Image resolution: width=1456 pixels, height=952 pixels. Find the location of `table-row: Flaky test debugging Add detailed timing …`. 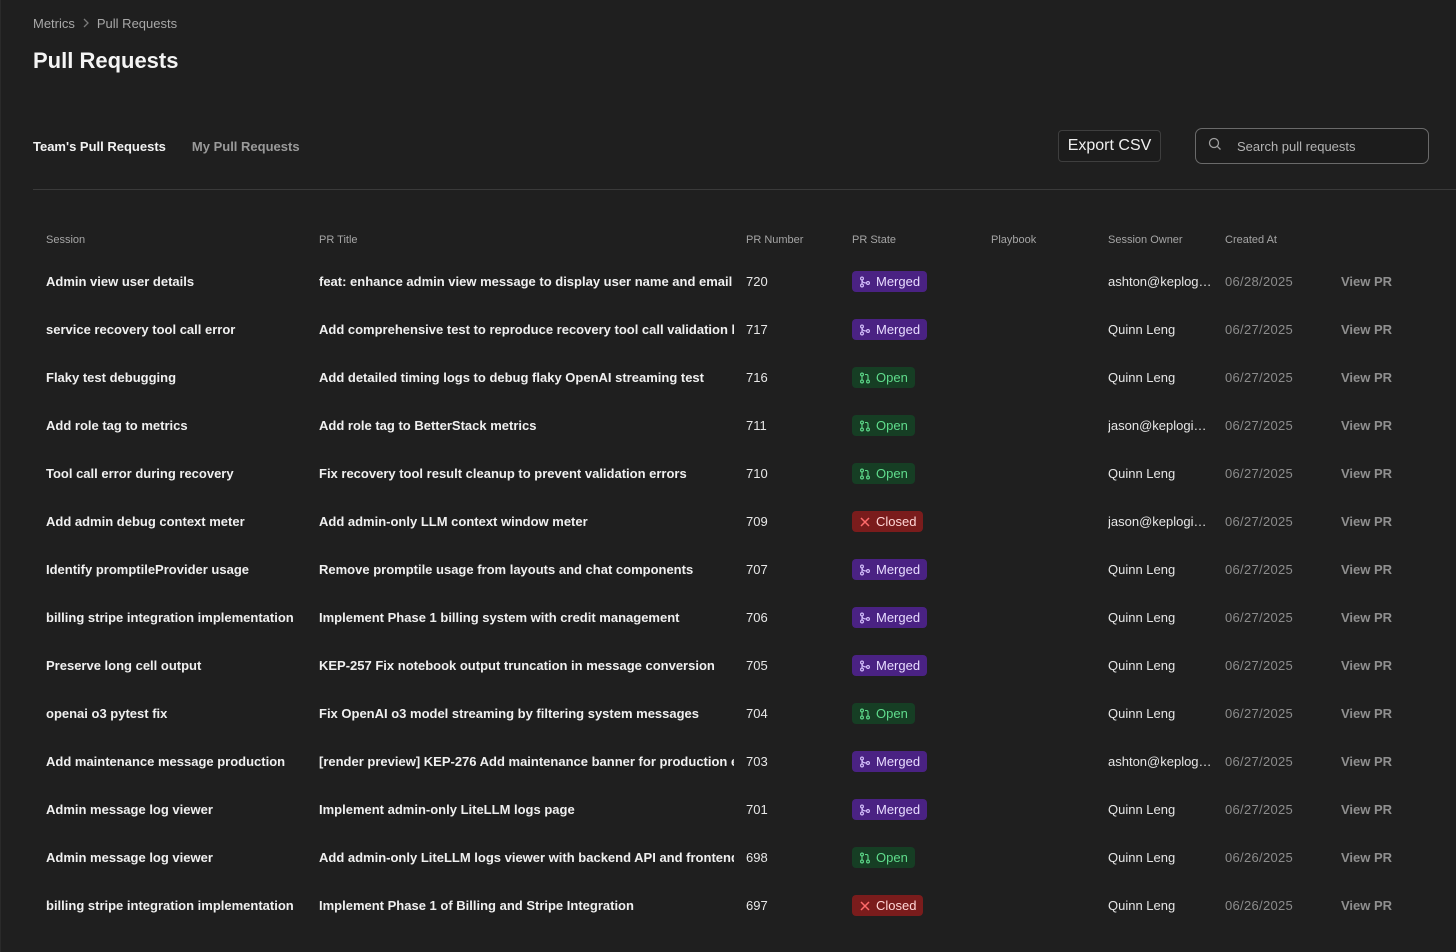

table-row: Flaky test debugging Add detailed timing … is located at coordinates (728, 378).